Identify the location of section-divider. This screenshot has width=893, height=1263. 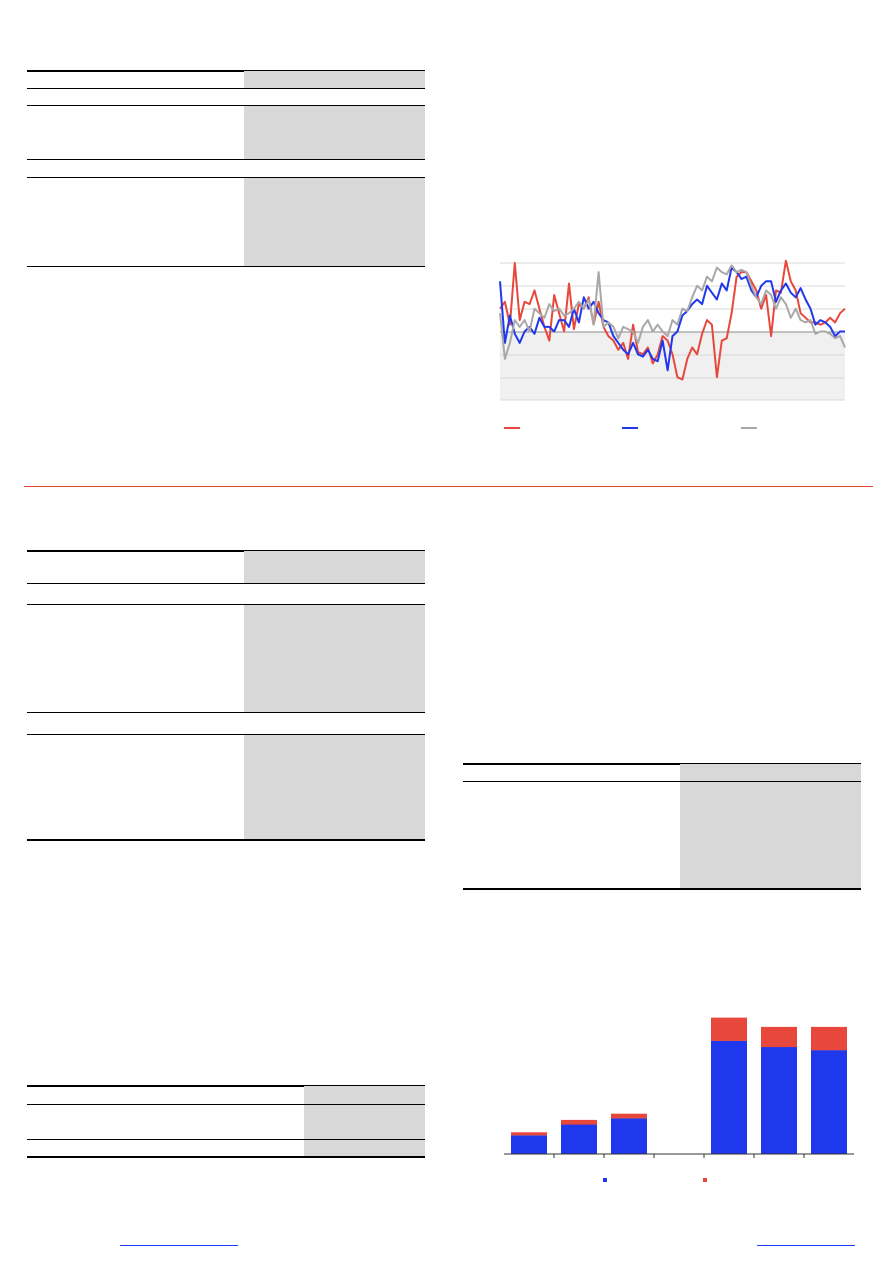
(448, 486).